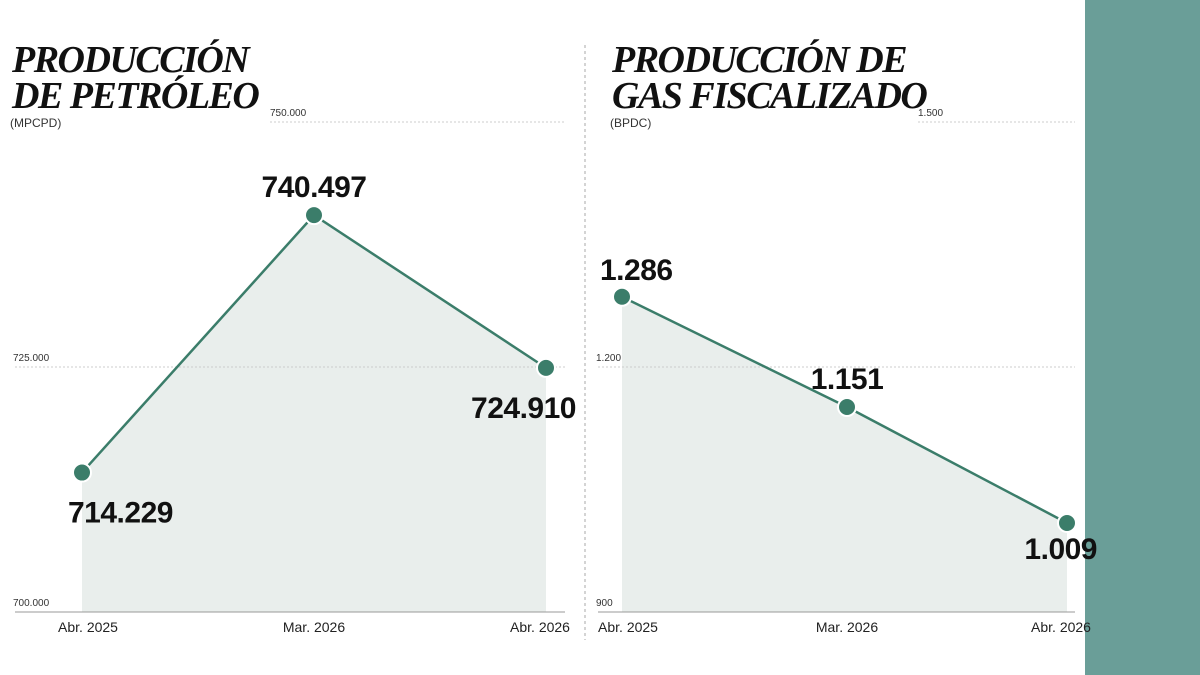  I want to click on y-tick-label: 700.000, so click(31, 603).